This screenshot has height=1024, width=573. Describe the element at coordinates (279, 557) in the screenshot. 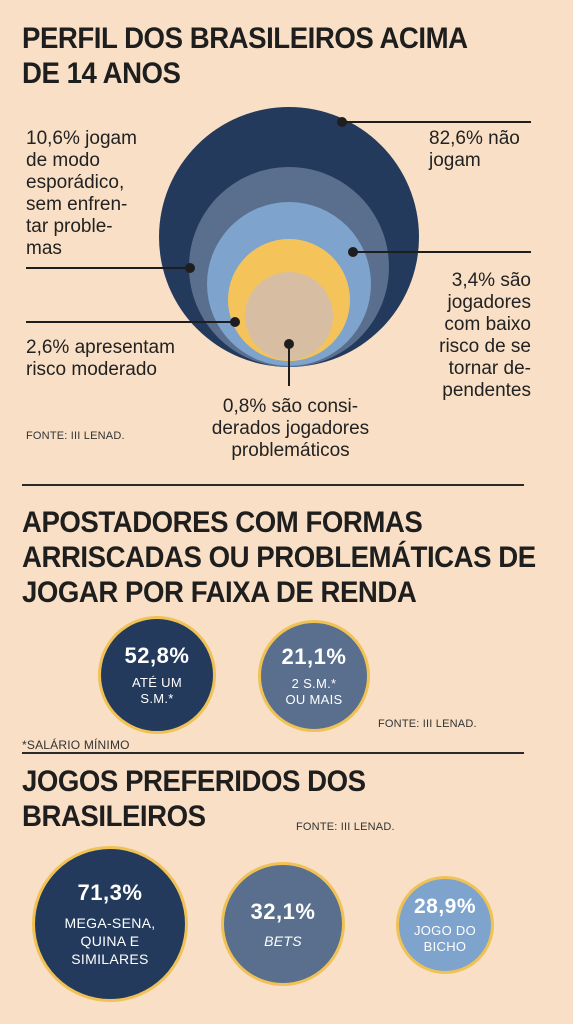

I see `section2-title-line2: ARRISCADAS OU PROBLEMÁTICAS DE` at that location.